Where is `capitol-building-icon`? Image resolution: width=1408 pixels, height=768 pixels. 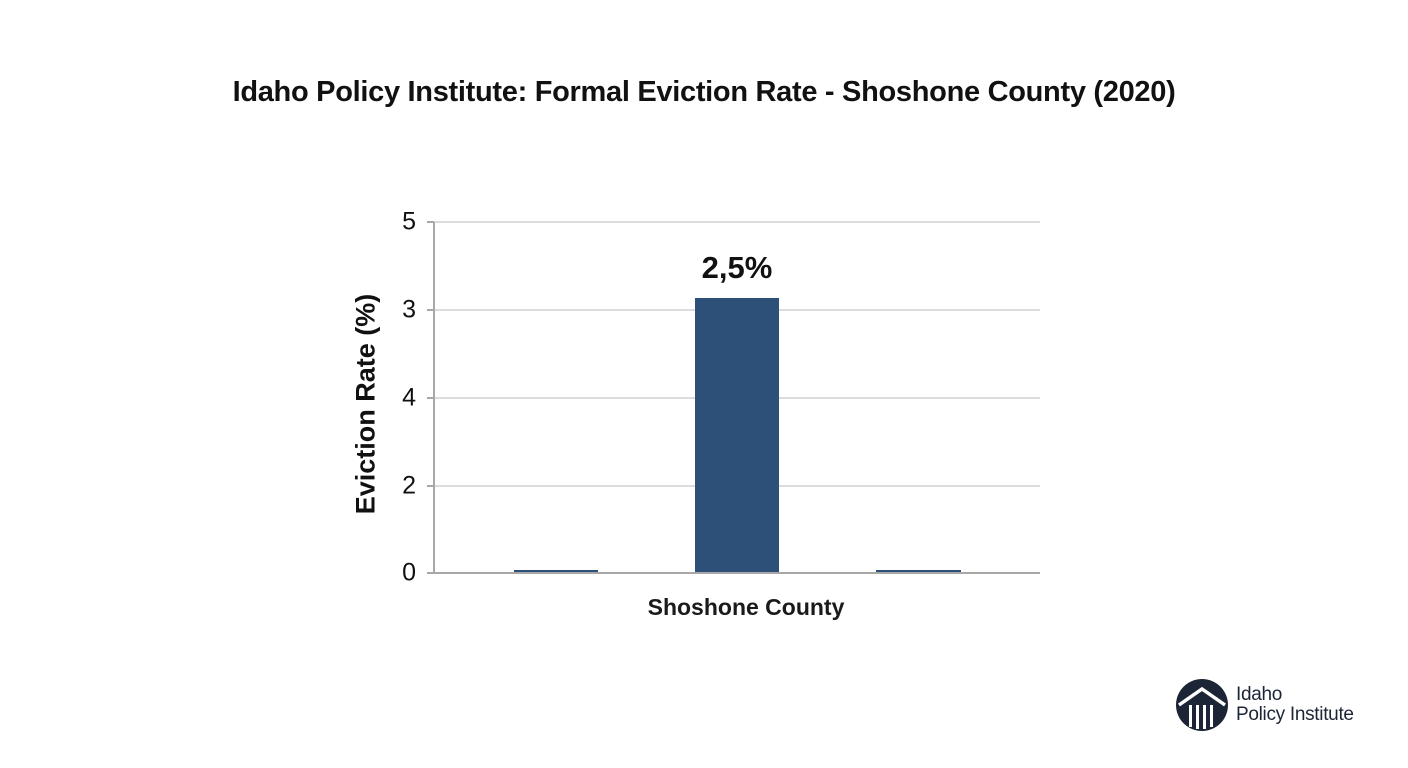 capitol-building-icon is located at coordinates (1202, 705).